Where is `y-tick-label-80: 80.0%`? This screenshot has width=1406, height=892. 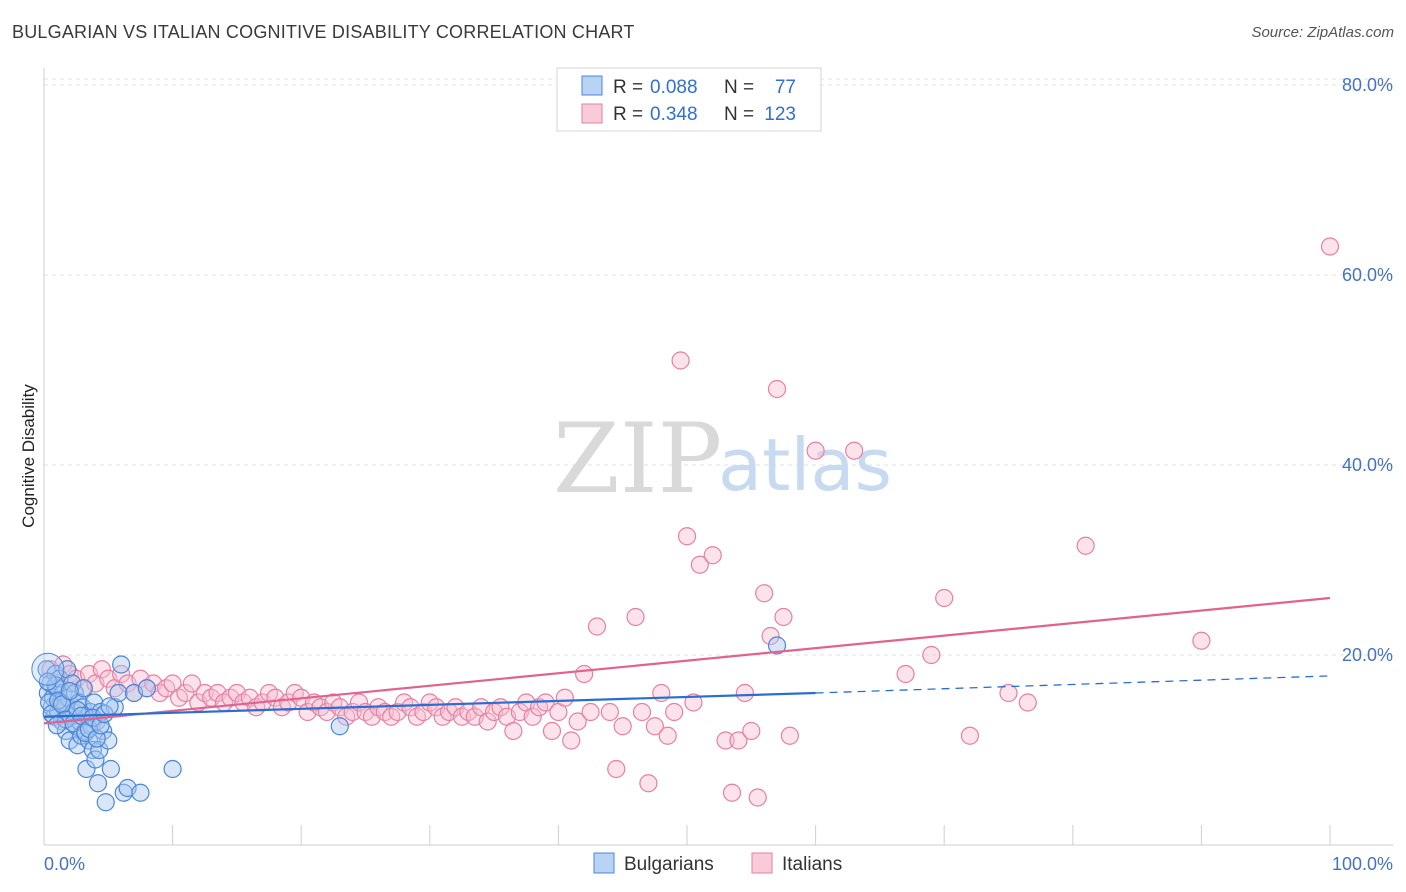 y-tick-label-80: 80.0% is located at coordinates (1367, 85).